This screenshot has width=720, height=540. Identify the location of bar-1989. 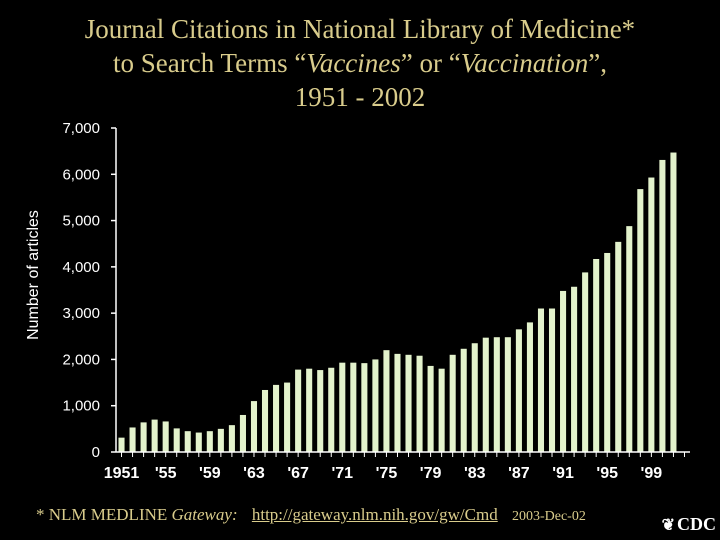
(541, 380).